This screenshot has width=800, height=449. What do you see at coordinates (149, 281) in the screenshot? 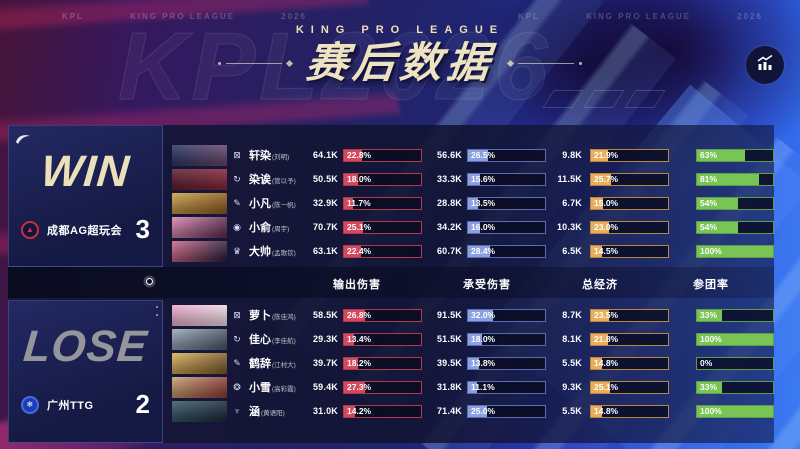
I see `bullet-ring-icon` at bounding box center [149, 281].